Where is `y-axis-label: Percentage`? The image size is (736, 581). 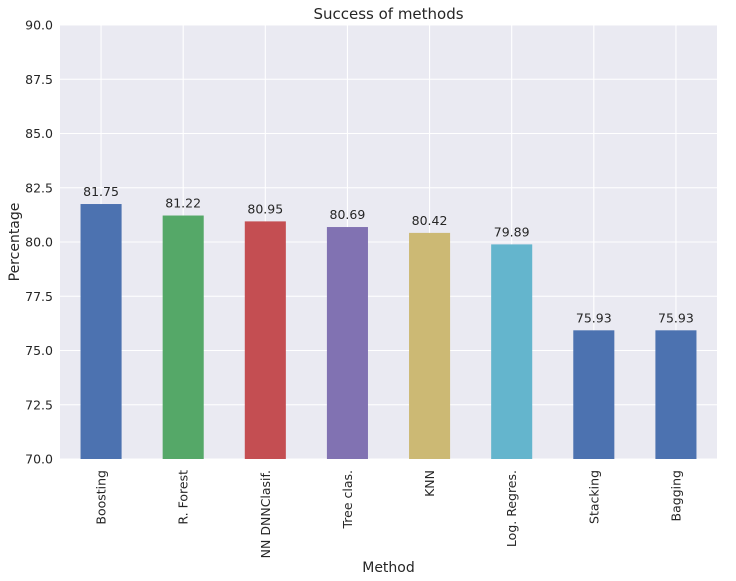
y-axis-label: Percentage is located at coordinates (15, 242).